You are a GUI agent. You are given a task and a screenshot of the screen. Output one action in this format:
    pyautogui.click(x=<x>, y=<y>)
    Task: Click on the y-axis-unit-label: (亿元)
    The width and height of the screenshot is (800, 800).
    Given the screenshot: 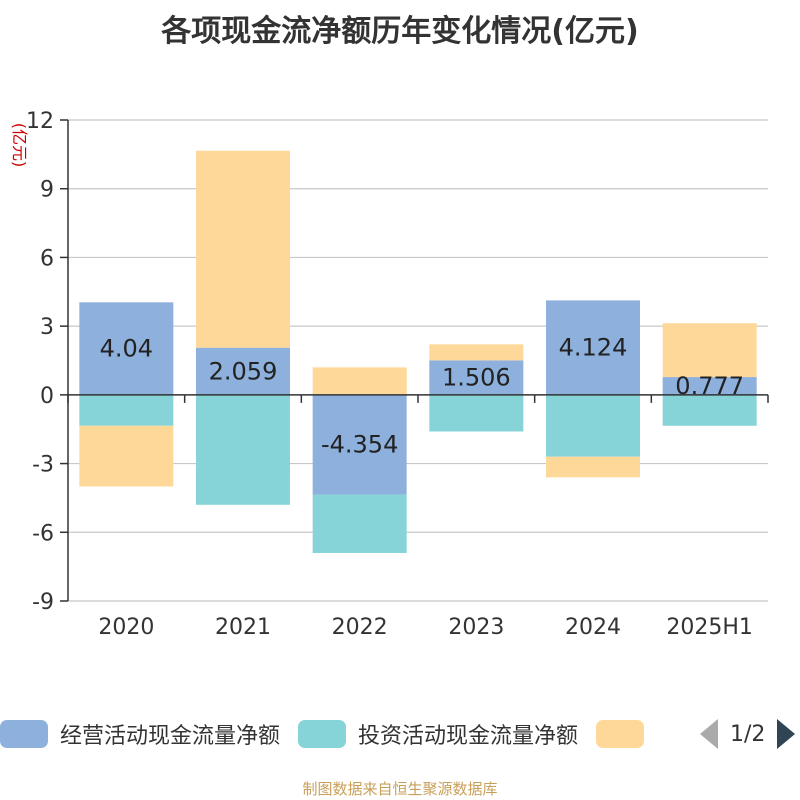 What is the action you would take?
    pyautogui.click(x=19, y=145)
    